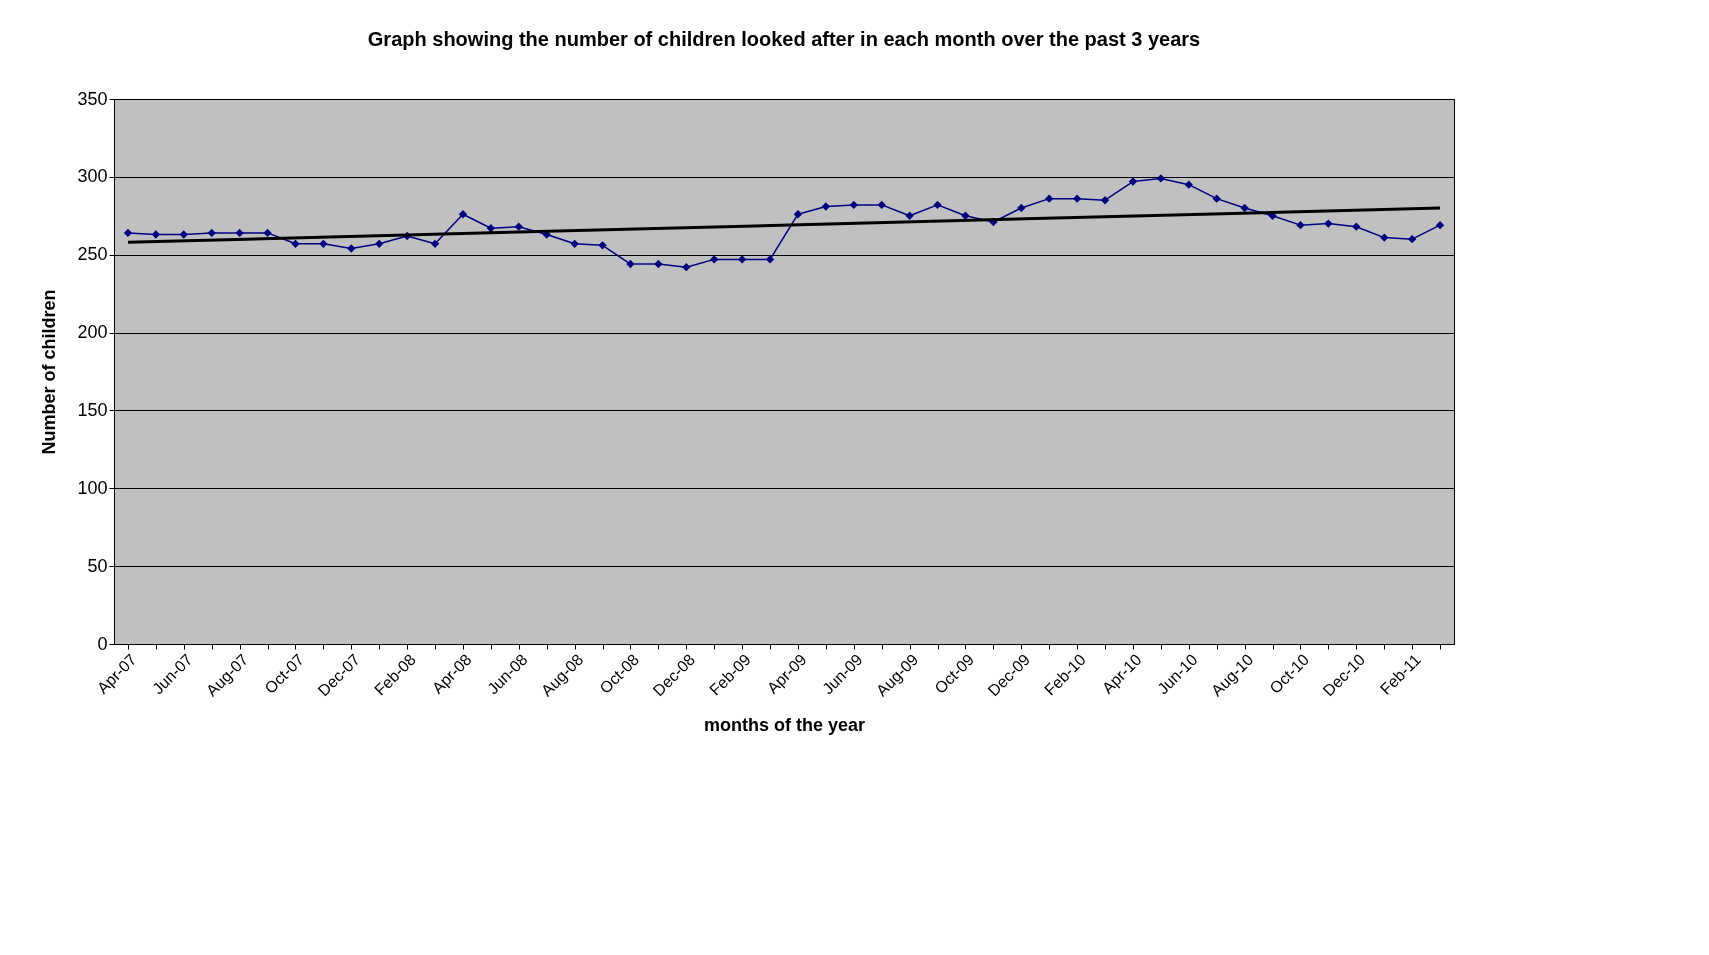 This screenshot has height=955, width=1709. I want to click on y-tick-label: 50, so click(97, 565).